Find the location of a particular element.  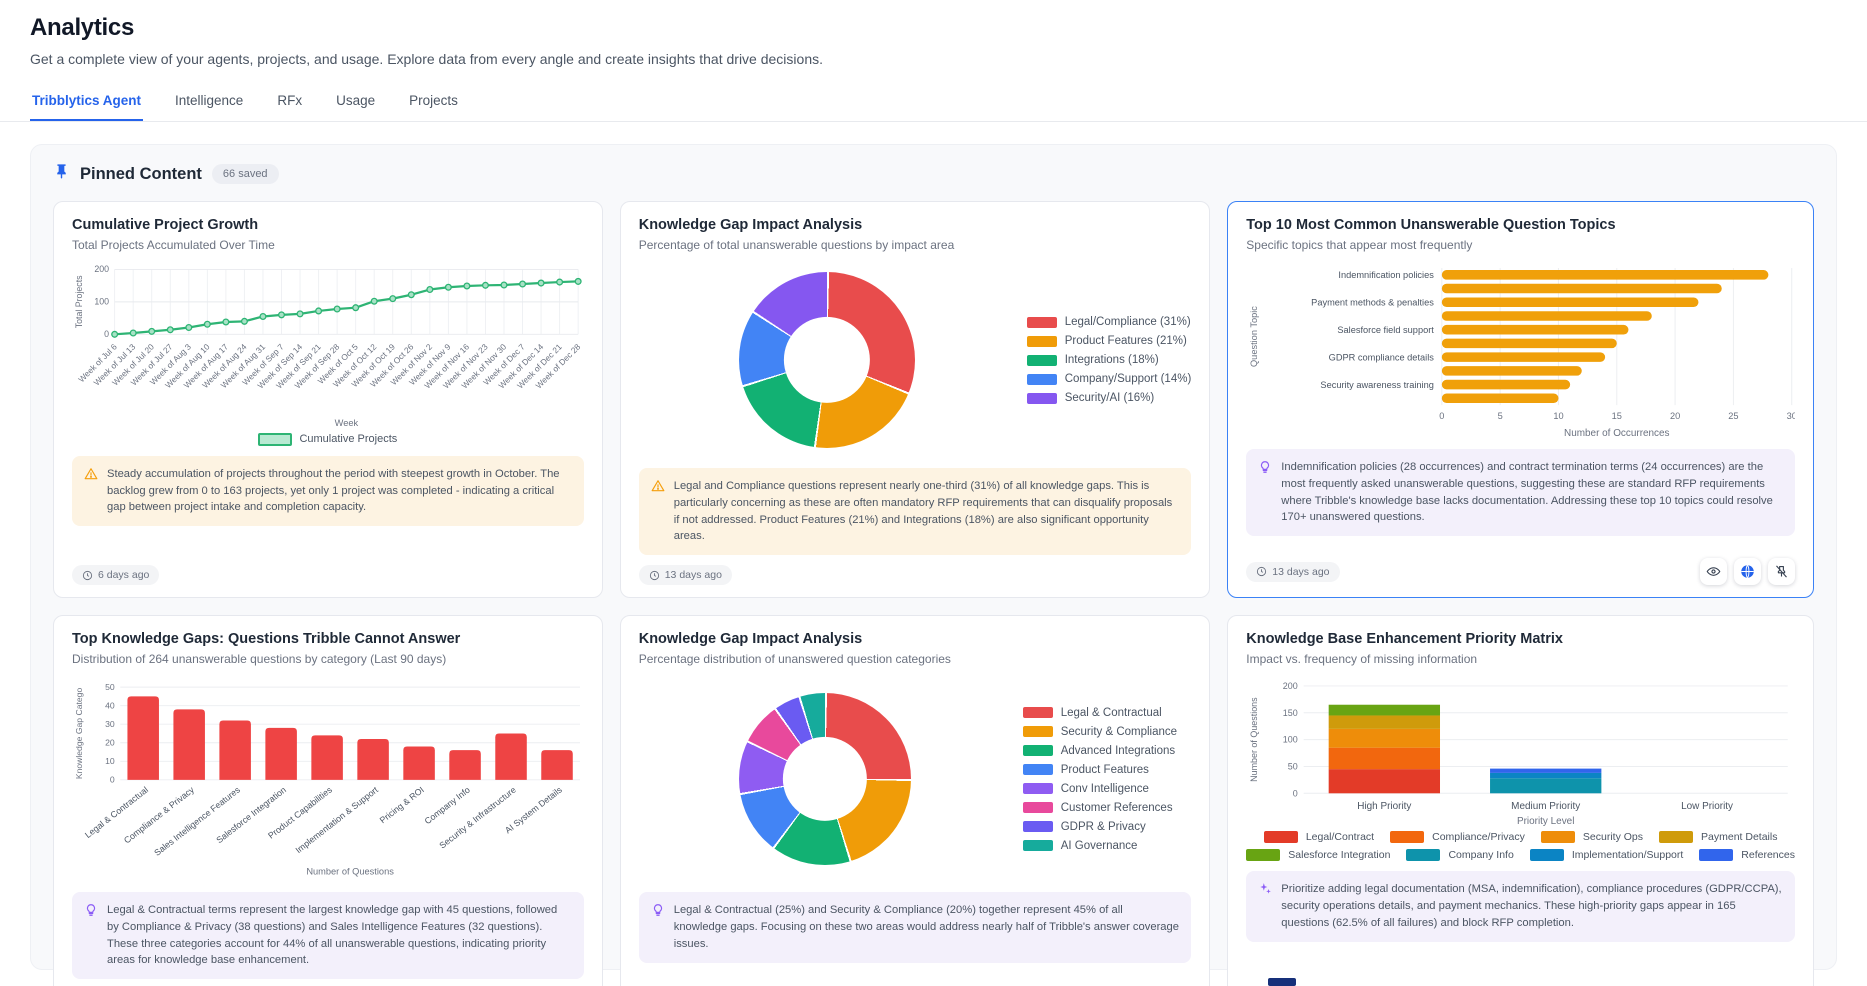

view-button is located at coordinates (1713, 572).